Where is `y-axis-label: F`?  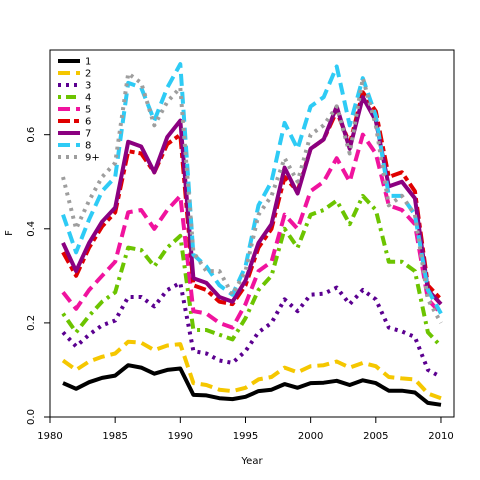 y-axis-label: F is located at coordinates (9, 233).